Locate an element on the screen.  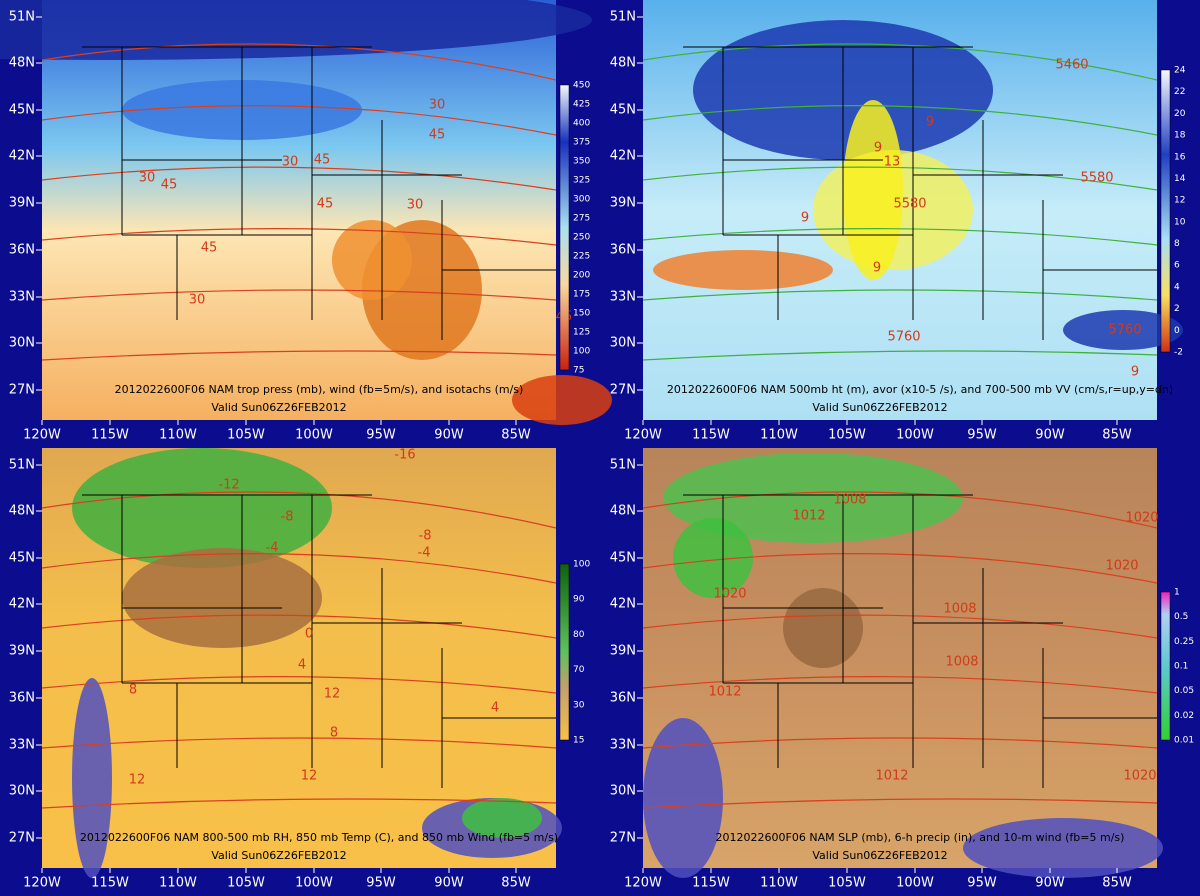
colorbar-label: 225 is located at coordinates (581, 257).